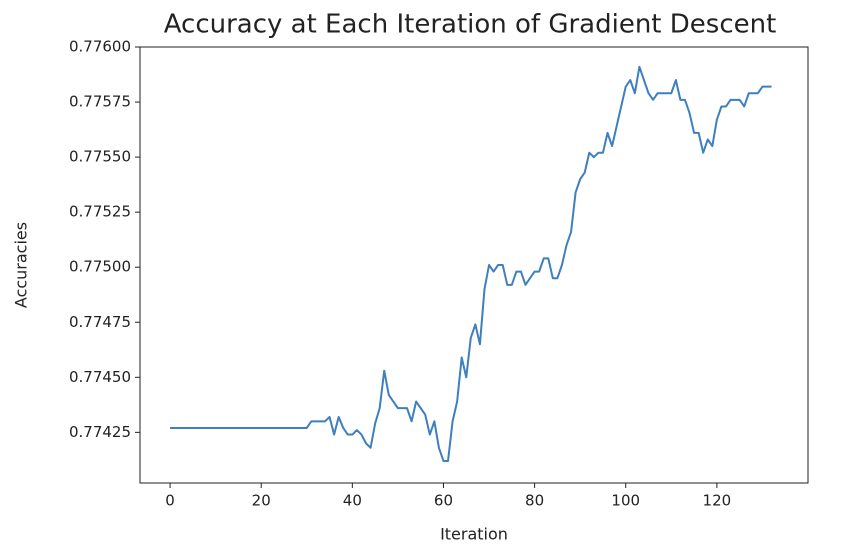  Describe the element at coordinates (261, 501) in the screenshot. I see `x-tick-label: 20` at that location.